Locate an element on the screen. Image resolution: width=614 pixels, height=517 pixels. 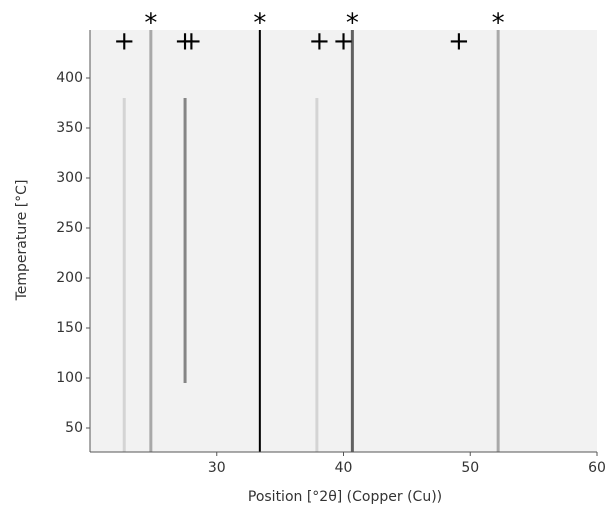
x-axis-label: Position [°2θ] (Copper (Cu)) is located at coordinates (345, 497).